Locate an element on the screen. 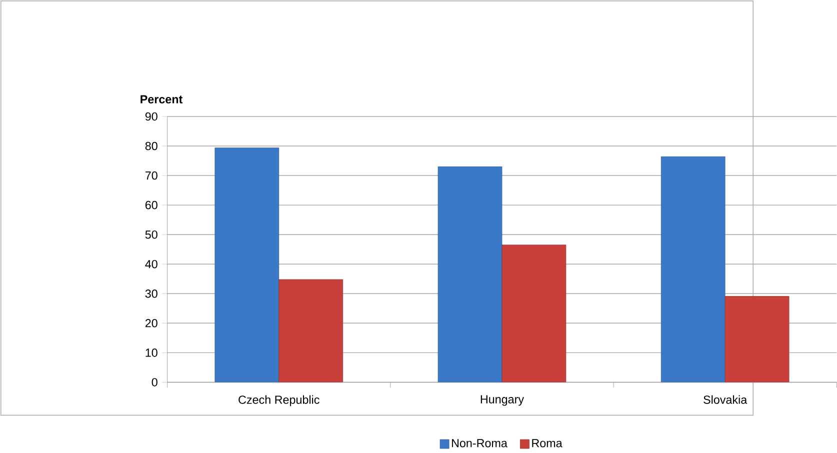  x-tick-label: Hungary is located at coordinates (502, 401).